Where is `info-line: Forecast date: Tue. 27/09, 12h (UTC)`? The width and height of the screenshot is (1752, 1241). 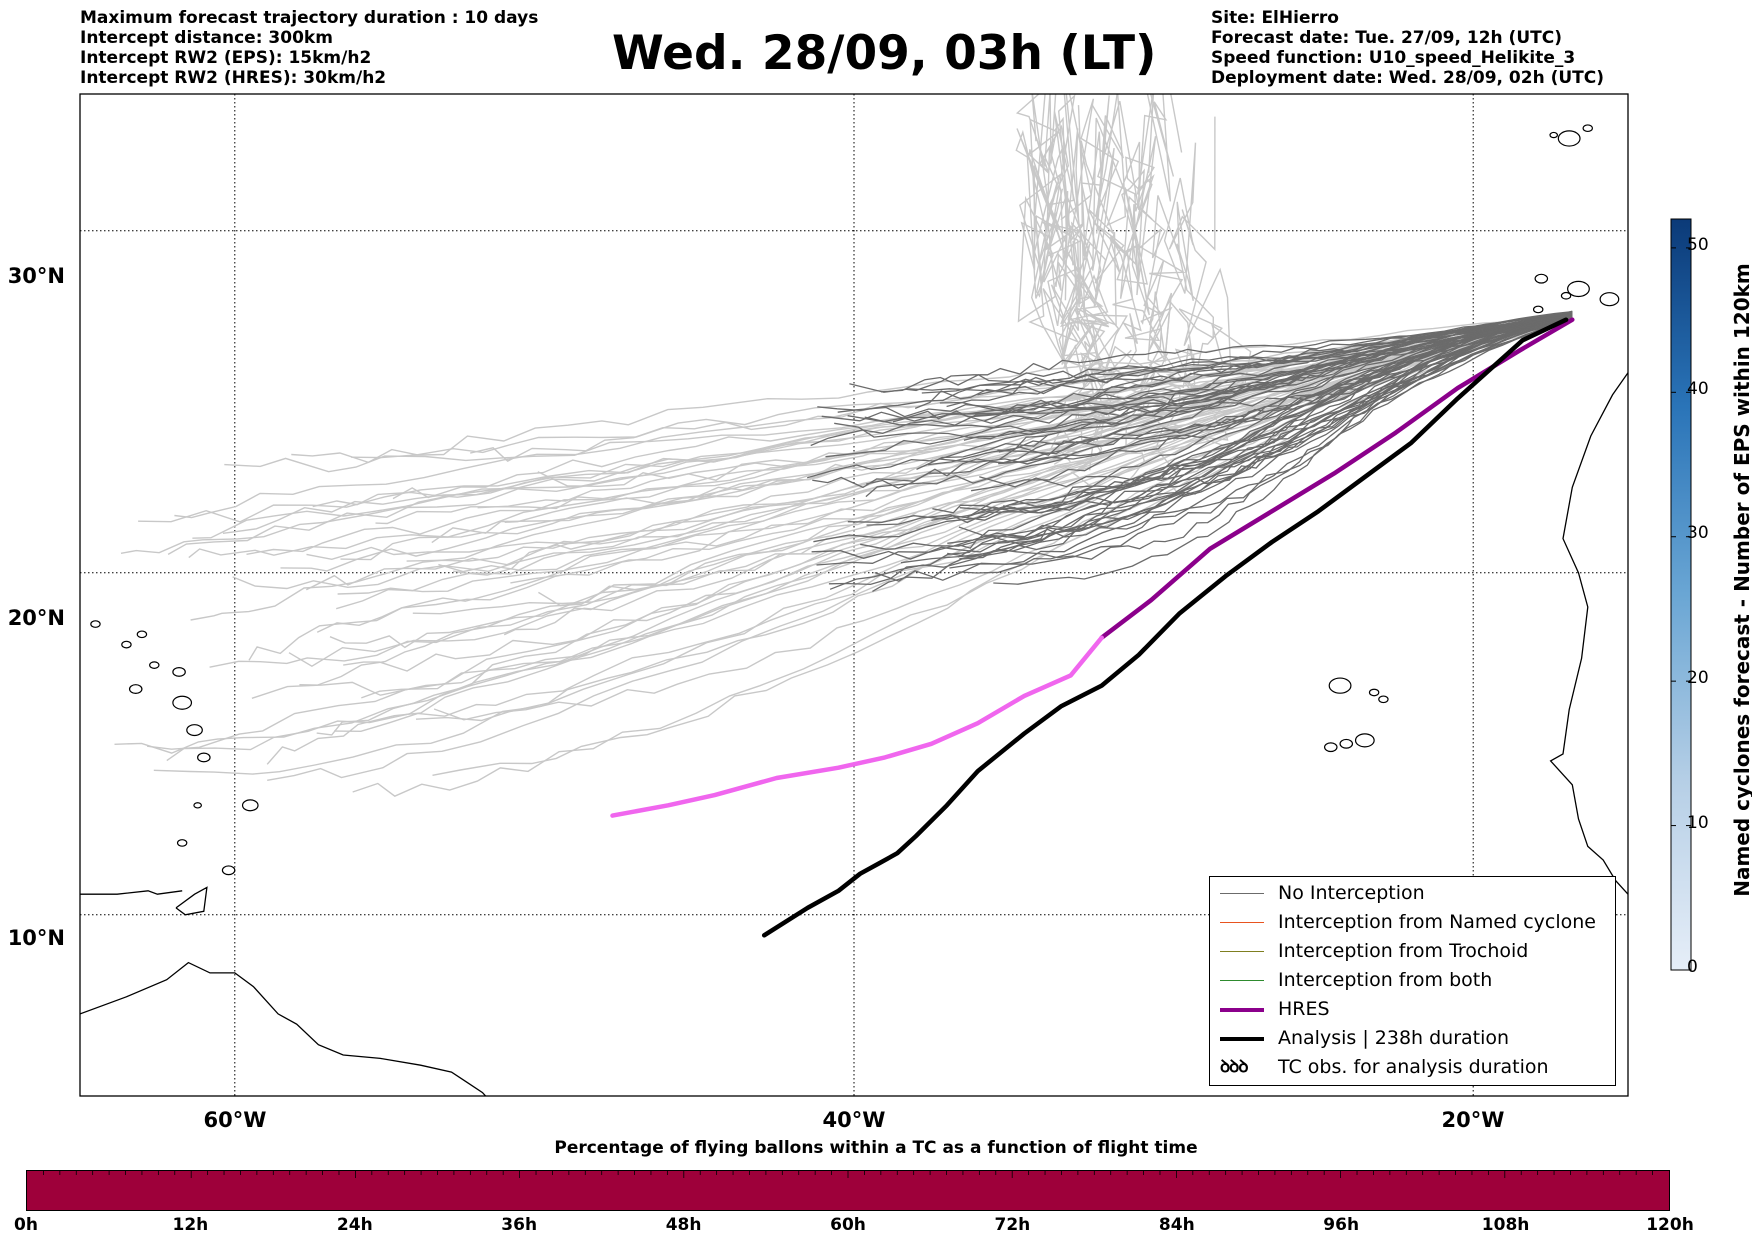 info-line: Forecast date: Tue. 27/09, 12h (UTC) is located at coordinates (1386, 38).